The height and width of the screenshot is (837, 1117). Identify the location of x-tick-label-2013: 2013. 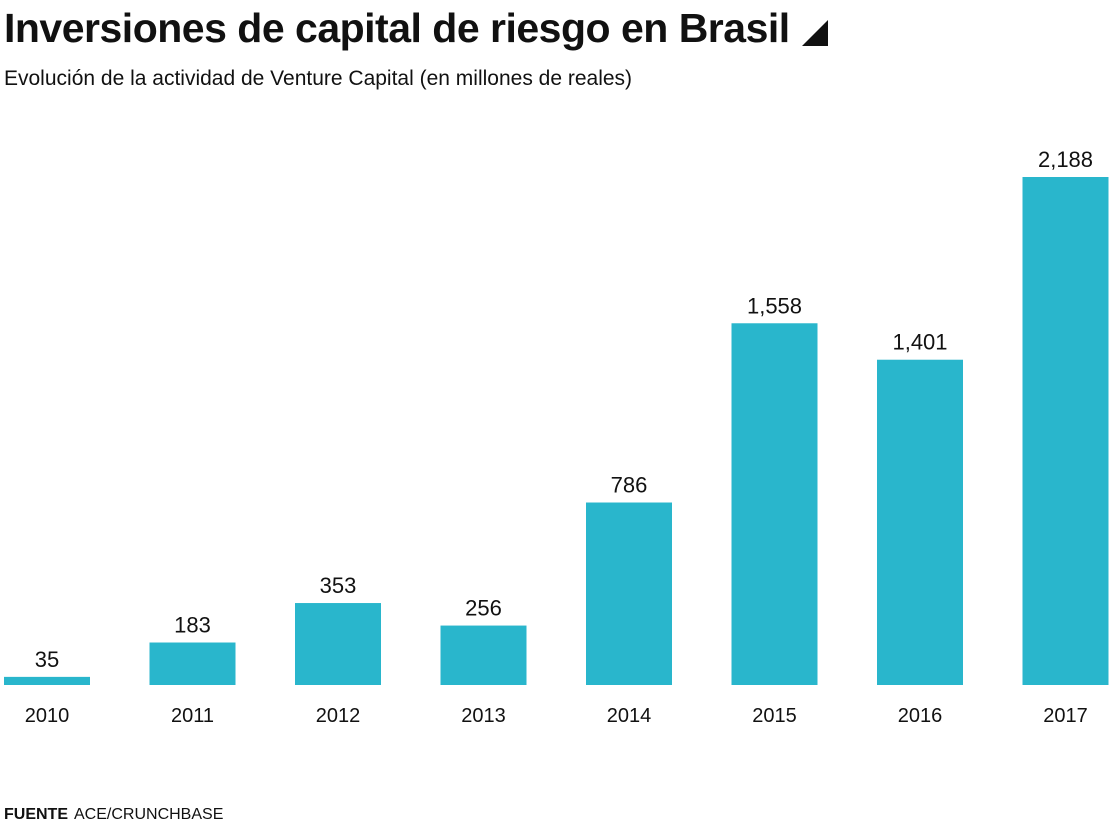
(483, 716).